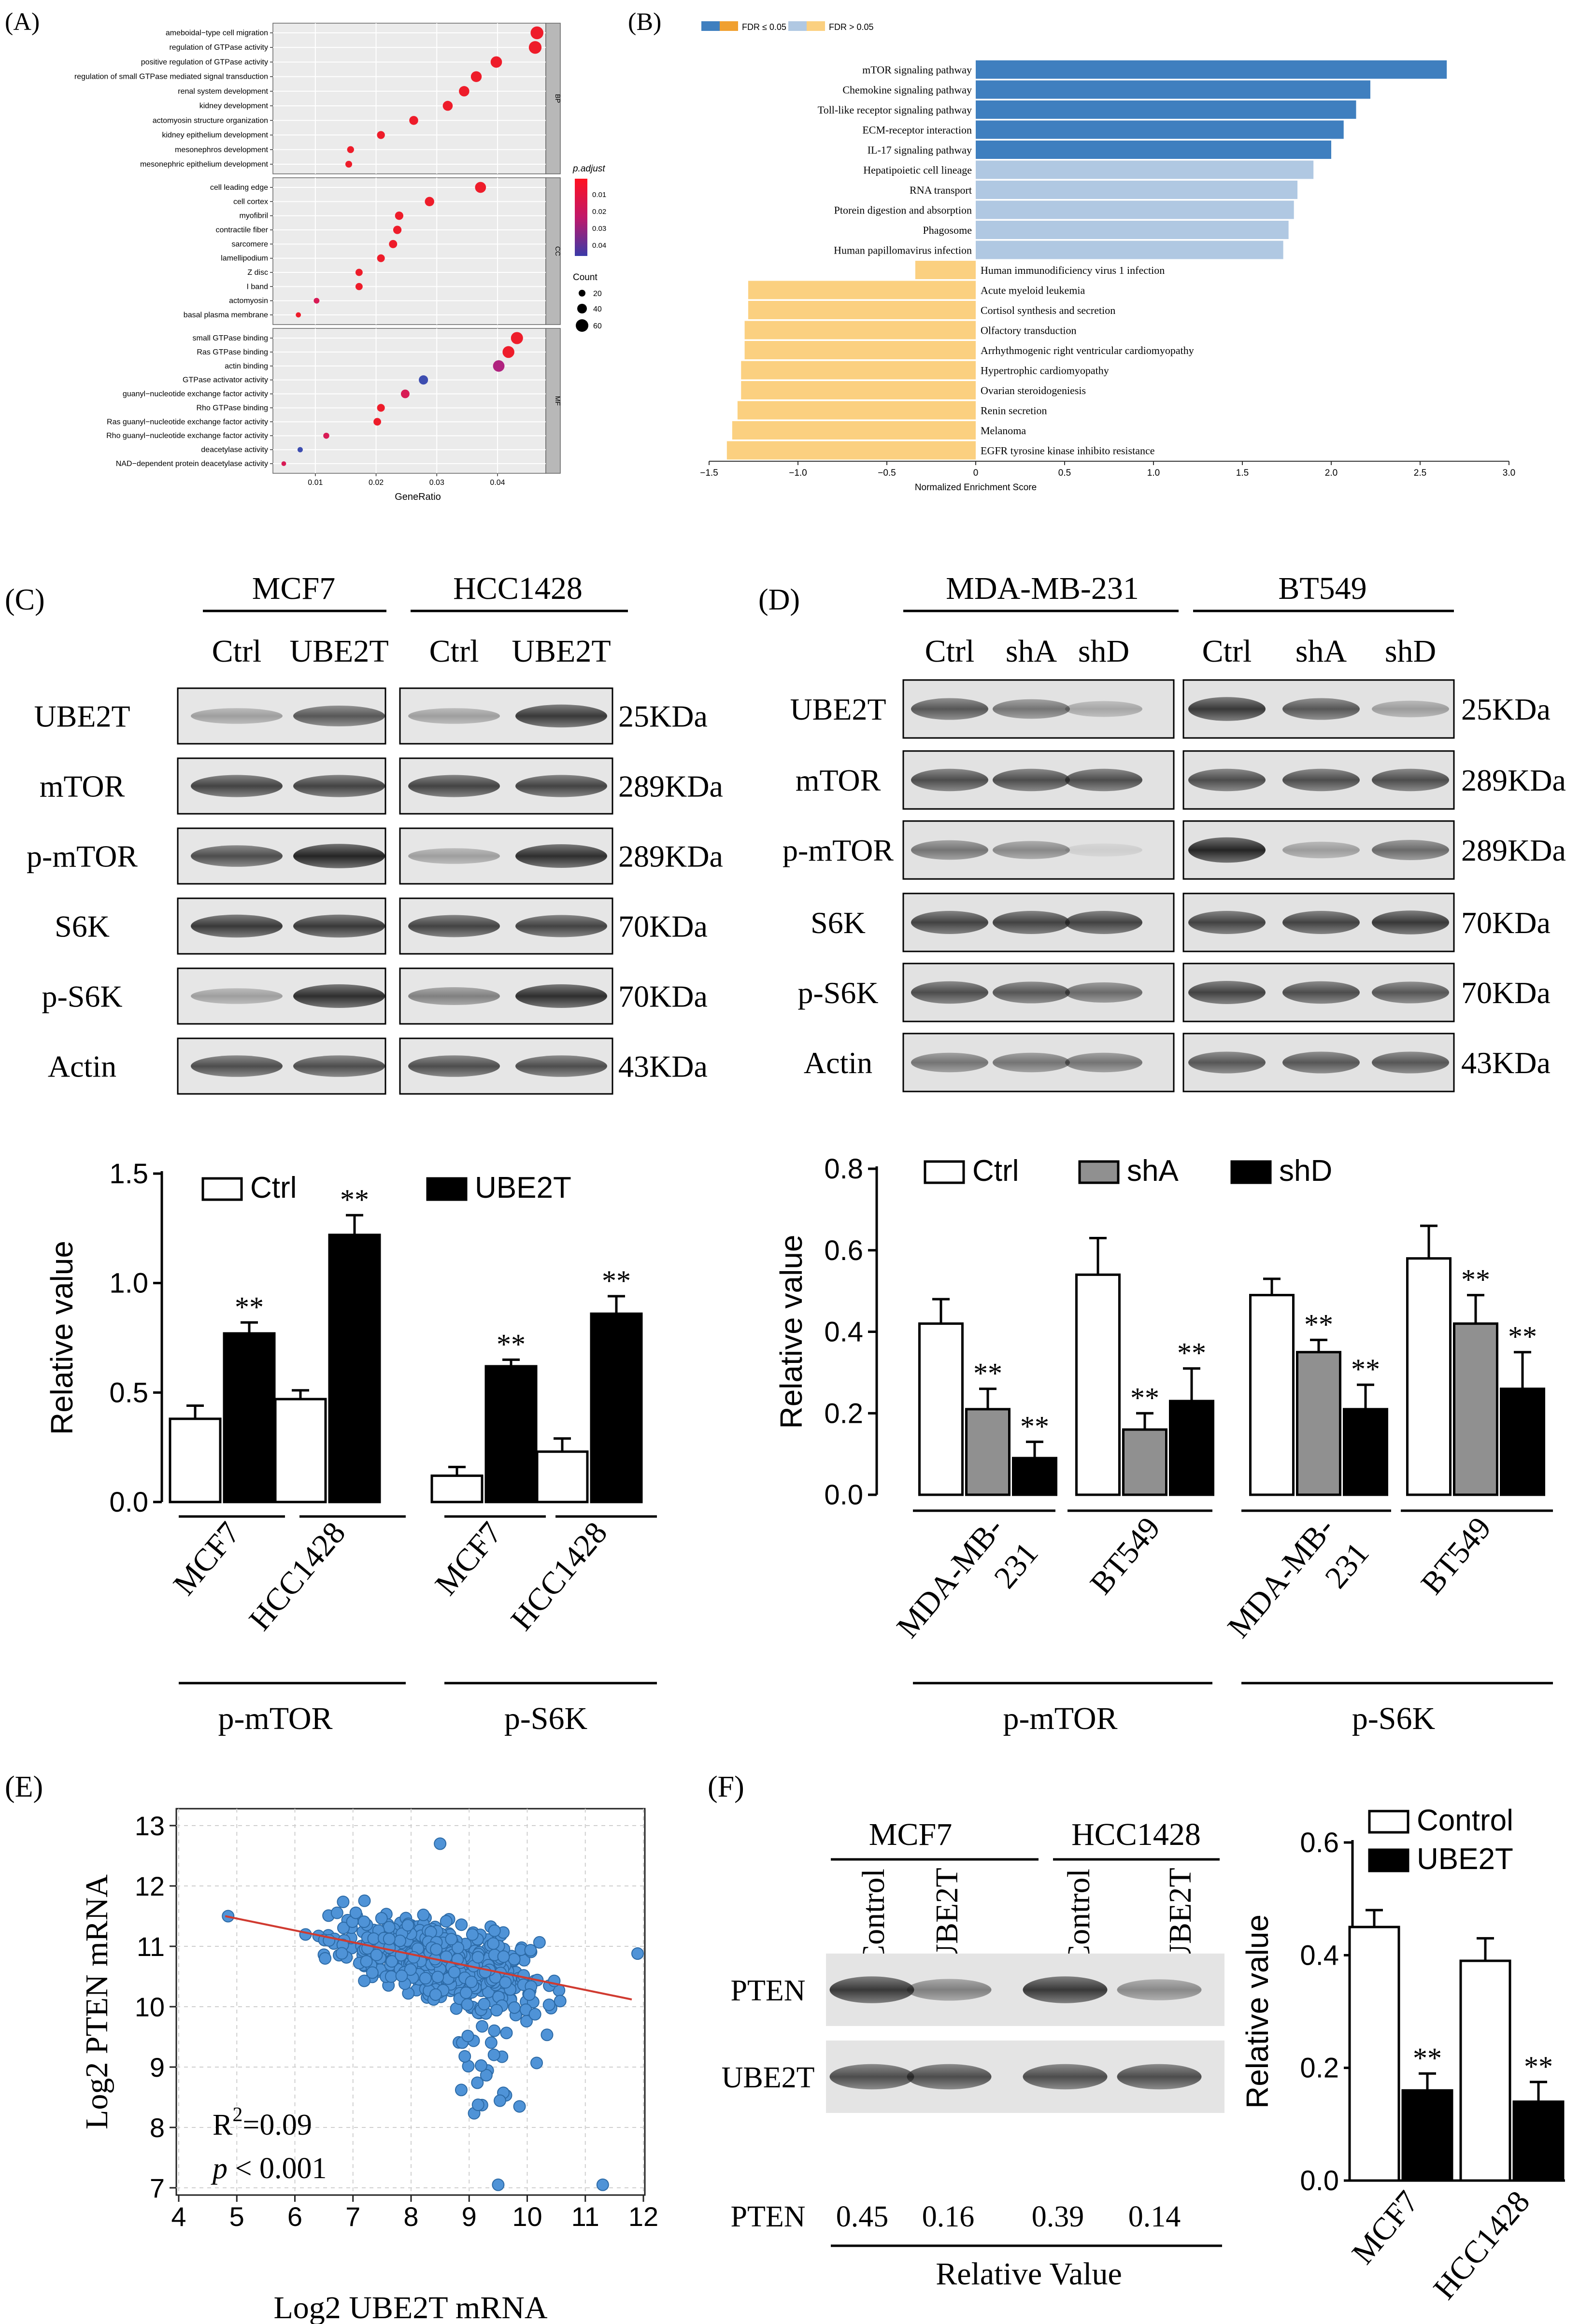 The height and width of the screenshot is (2324, 1594). I want to click on gsea-pathway-label: Phagosome, so click(947, 230).